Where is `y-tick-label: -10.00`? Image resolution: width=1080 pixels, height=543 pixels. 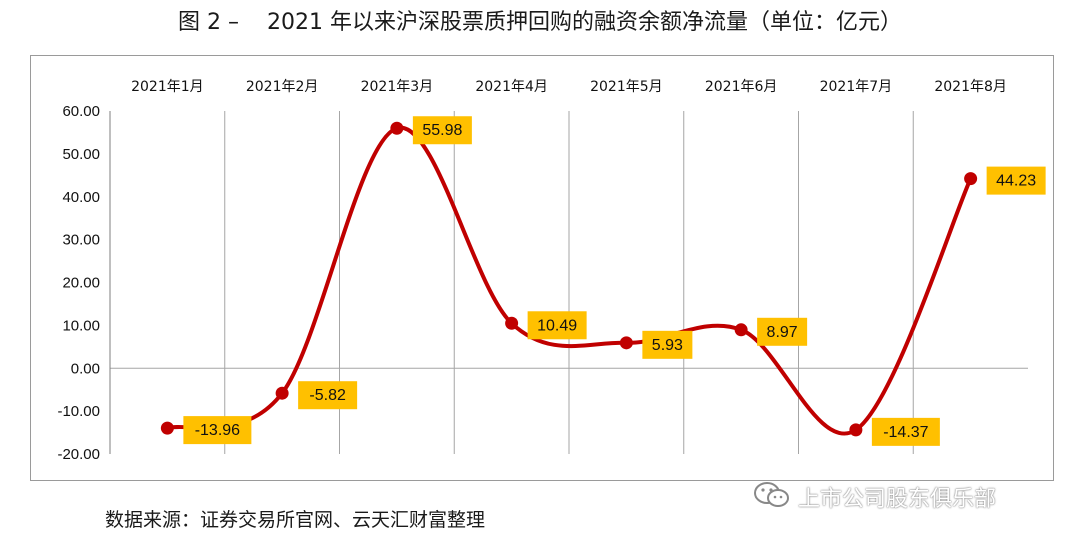
y-tick-label: -10.00 is located at coordinates (78, 411).